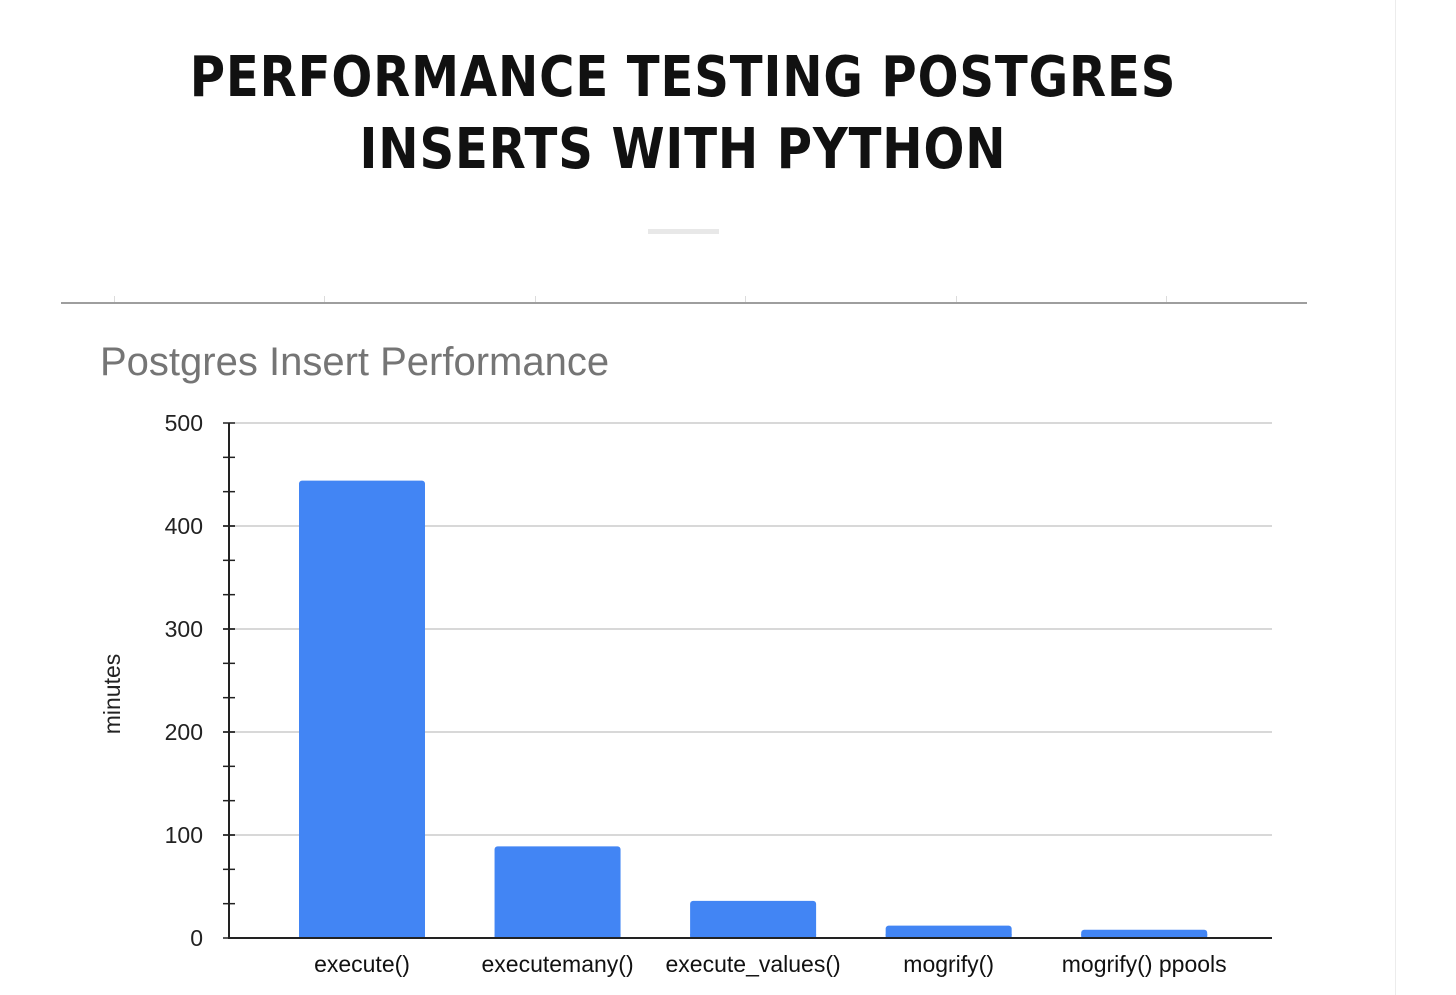  I want to click on chart-title: Postgres Insert Performance, so click(355, 362).